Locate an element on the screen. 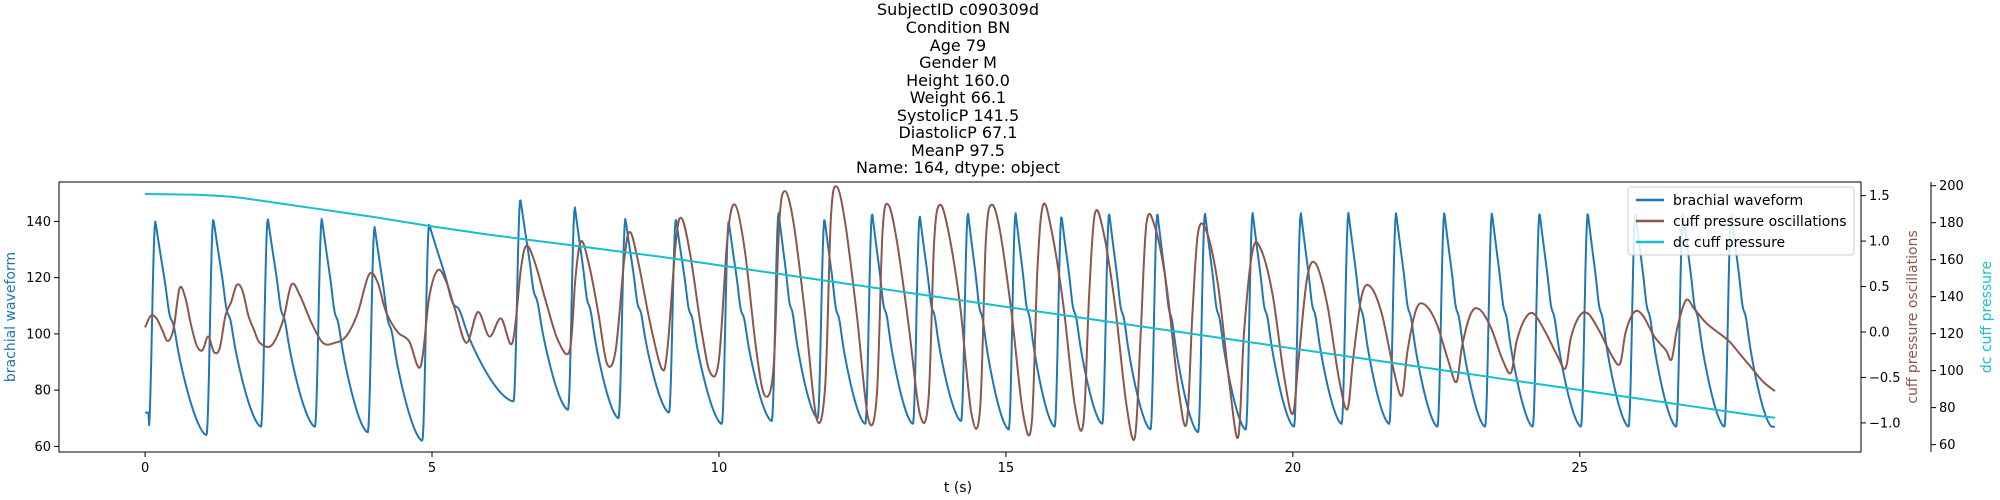  legend-entry-dc-cuff: dc cuff pressure is located at coordinates (1729, 243).